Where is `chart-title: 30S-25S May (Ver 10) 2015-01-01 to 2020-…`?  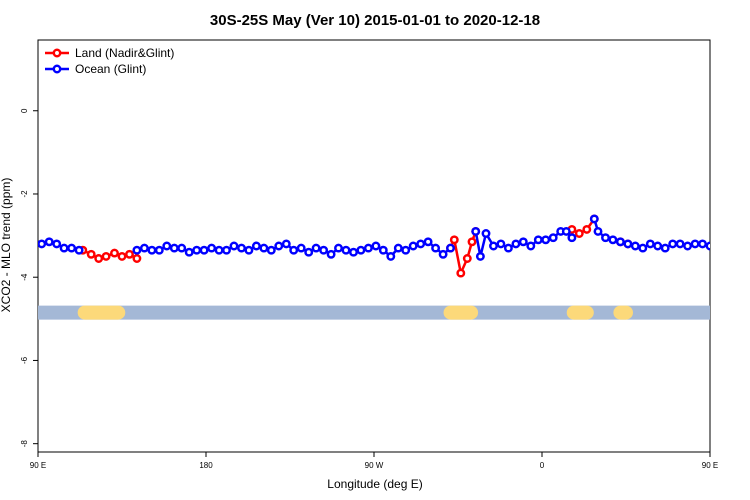
chart-title: 30S-25S May (Ver 10) 2015-01-01 to 2020-… is located at coordinates (375, 20).